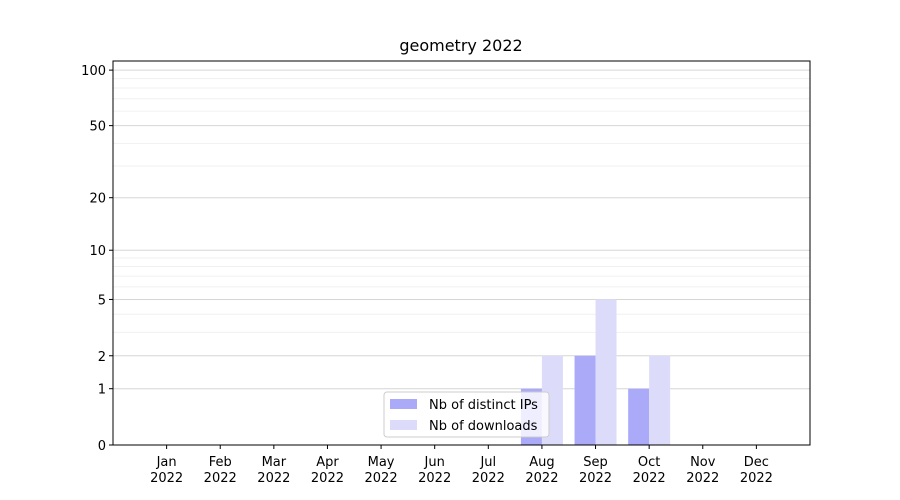  What do you see at coordinates (649, 470) in the screenshot?
I see `x-tick-label: Oct 2022` at bounding box center [649, 470].